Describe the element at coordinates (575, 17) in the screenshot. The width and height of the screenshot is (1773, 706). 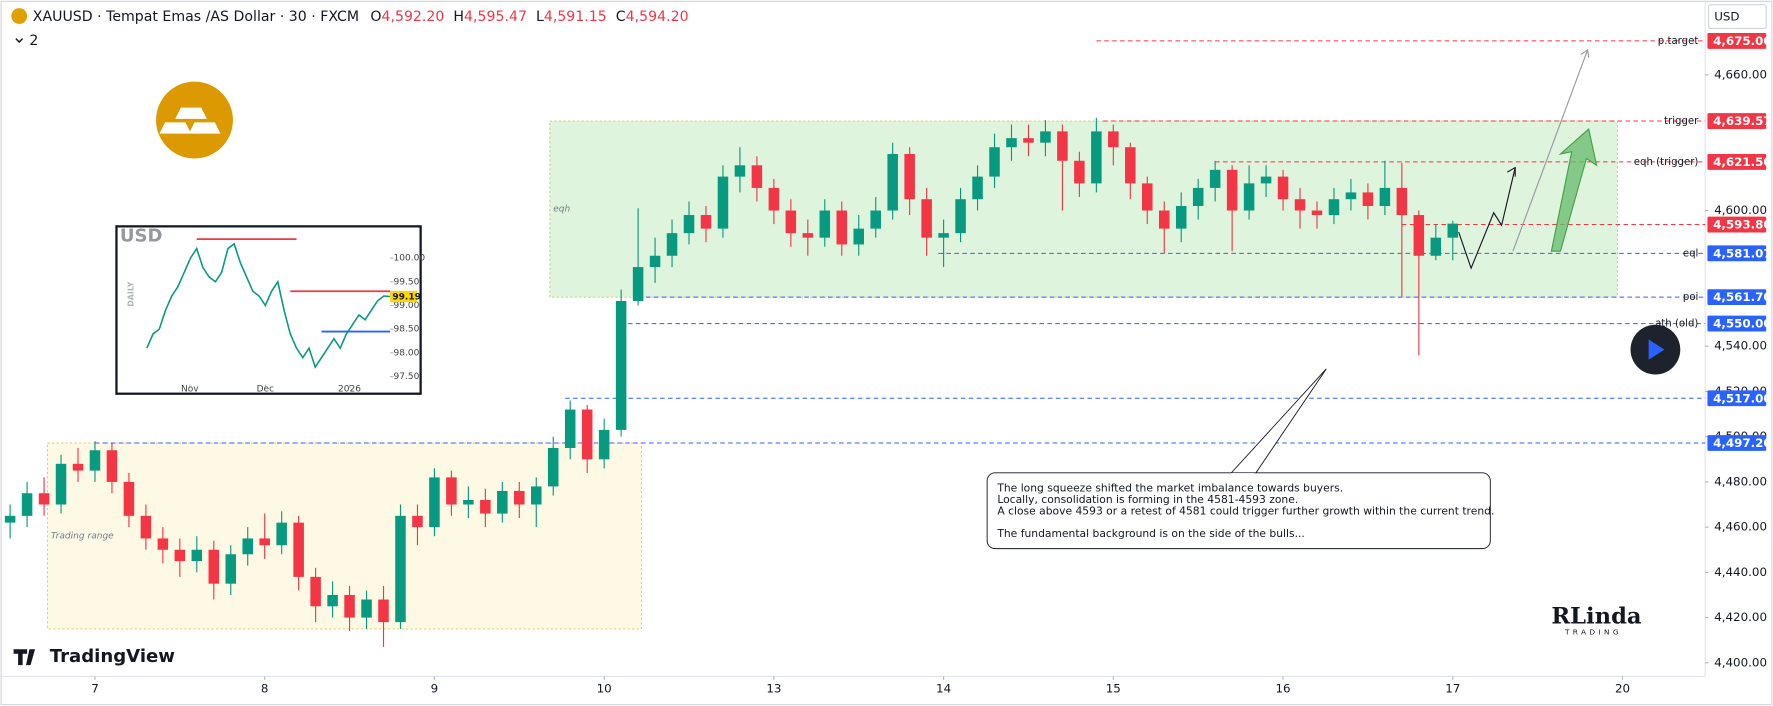
I see `ohlc-value: 4,591.15` at that location.